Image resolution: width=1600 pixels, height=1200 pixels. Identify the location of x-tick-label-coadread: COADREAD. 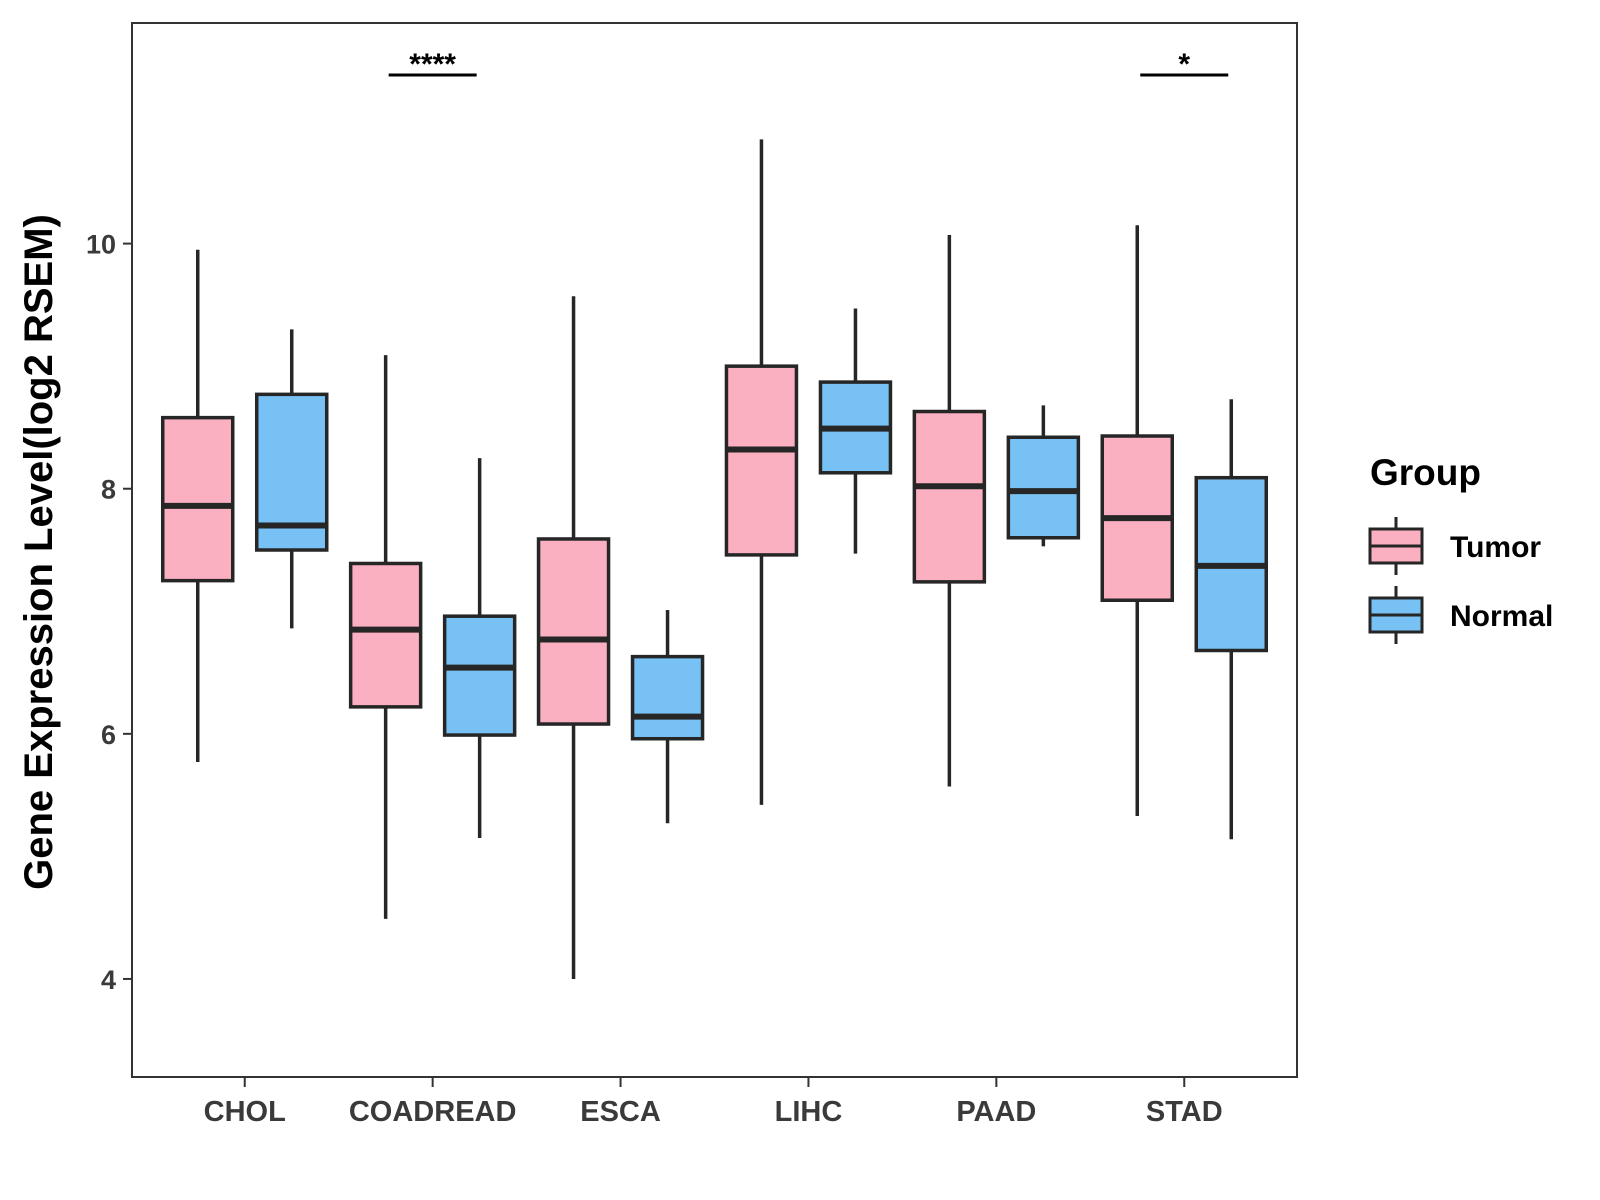
(433, 1112).